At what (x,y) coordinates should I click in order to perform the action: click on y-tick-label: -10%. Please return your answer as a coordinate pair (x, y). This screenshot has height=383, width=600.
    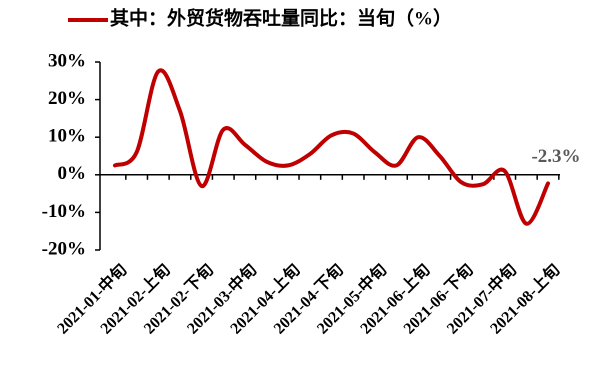
    Looking at the image, I should click on (64, 211).